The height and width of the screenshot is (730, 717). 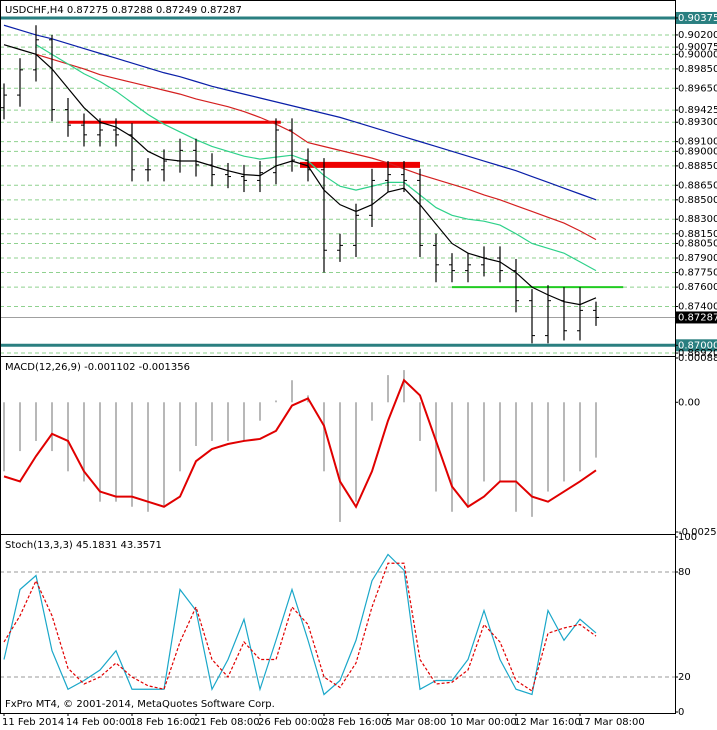 What do you see at coordinates (697, 258) in the screenshot?
I see `y-tick-label: 0.87900` at bounding box center [697, 258].